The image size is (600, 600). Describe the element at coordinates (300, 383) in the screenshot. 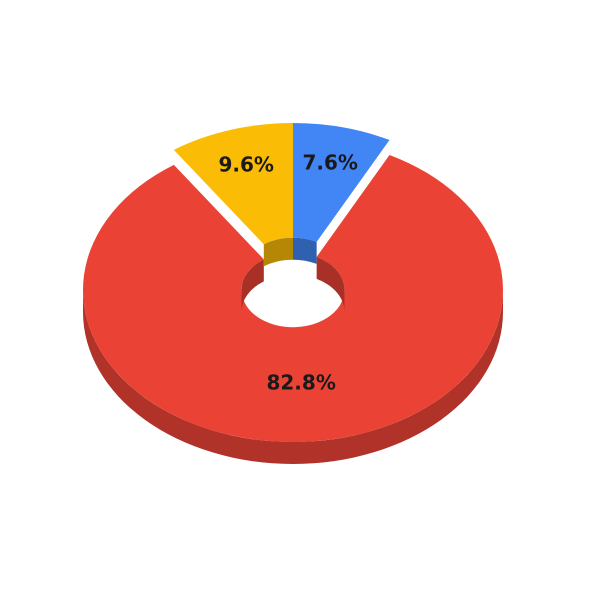

I see `value-label: 82.8%` at that location.